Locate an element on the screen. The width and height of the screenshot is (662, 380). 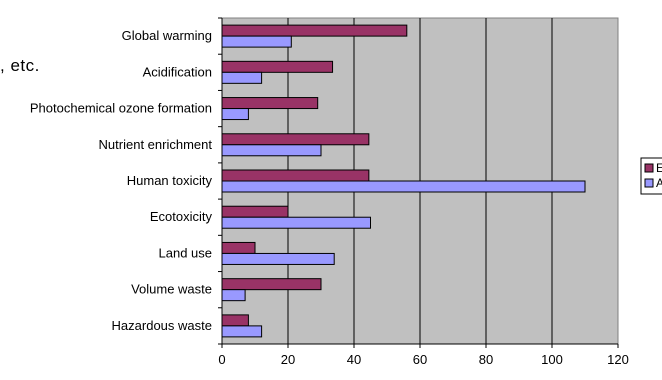
y-category-label: Nutrient enrichment is located at coordinates (156, 144).